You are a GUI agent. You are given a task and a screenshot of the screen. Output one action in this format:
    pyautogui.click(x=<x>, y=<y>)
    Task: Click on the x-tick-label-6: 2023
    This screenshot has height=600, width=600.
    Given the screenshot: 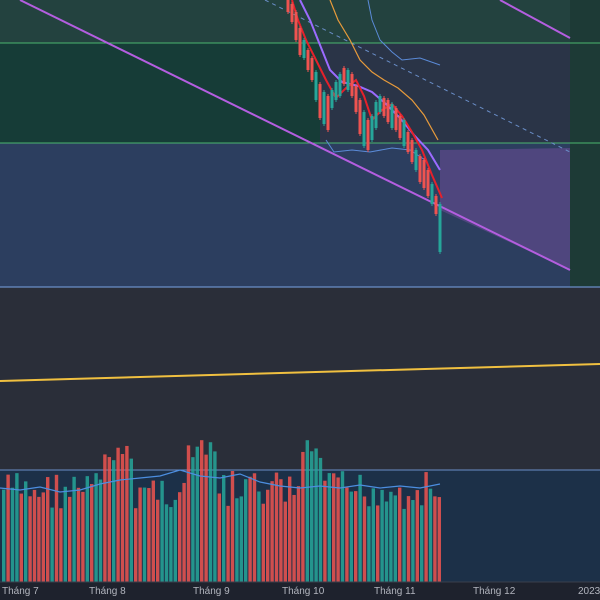 What is the action you would take?
    pyautogui.click(x=589, y=591)
    